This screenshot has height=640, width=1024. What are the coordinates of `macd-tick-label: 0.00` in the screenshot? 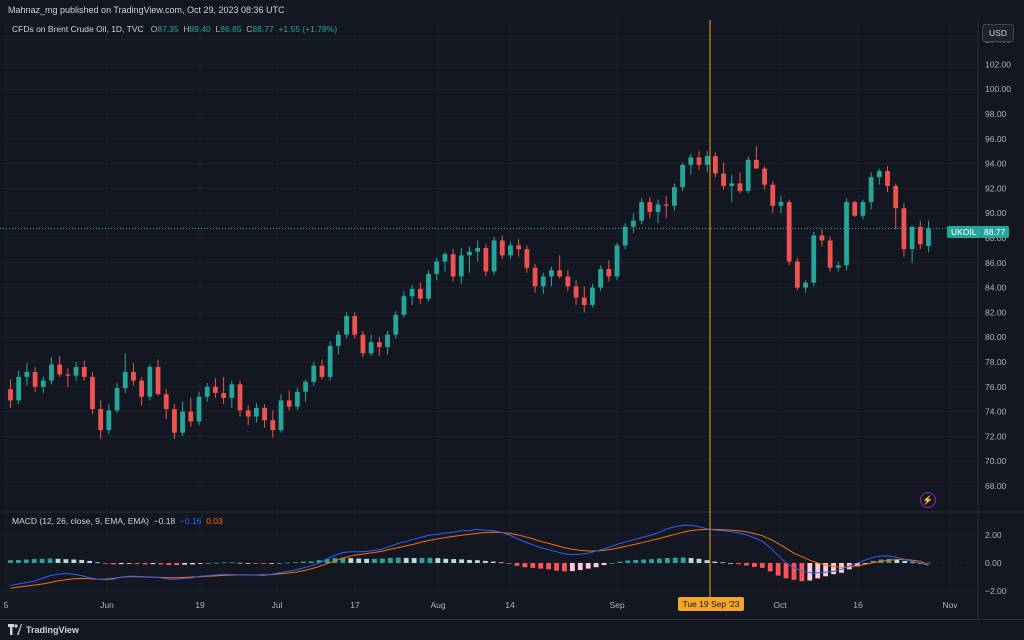 It's located at (993, 563).